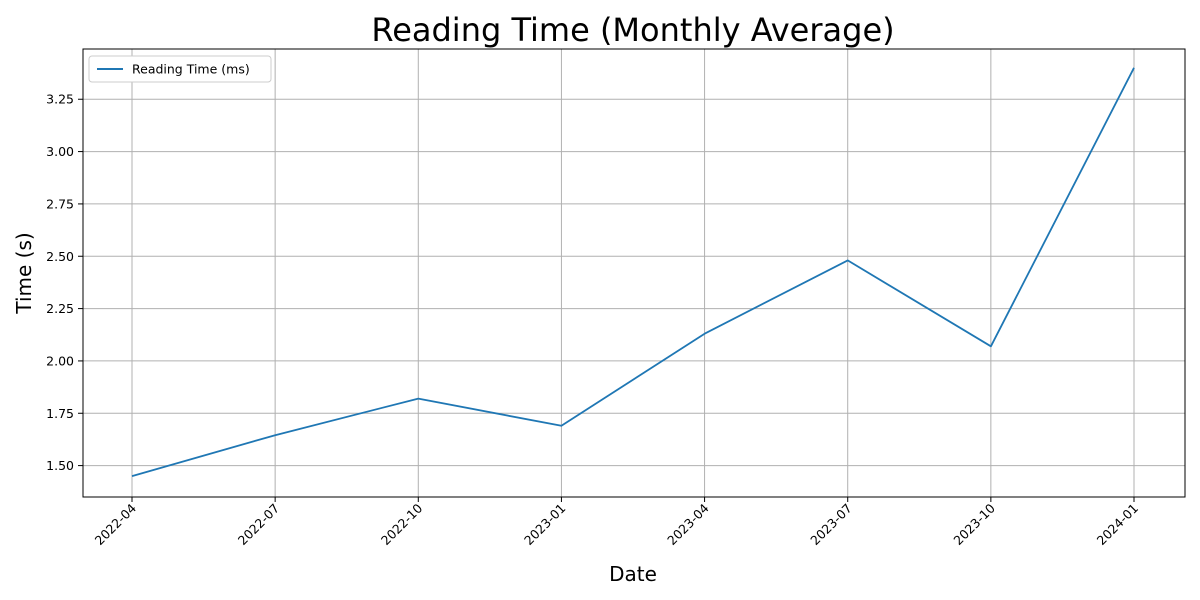 The width and height of the screenshot is (1200, 600). Describe the element at coordinates (60, 413) in the screenshot. I see `y-tick-label: 1.75` at that location.